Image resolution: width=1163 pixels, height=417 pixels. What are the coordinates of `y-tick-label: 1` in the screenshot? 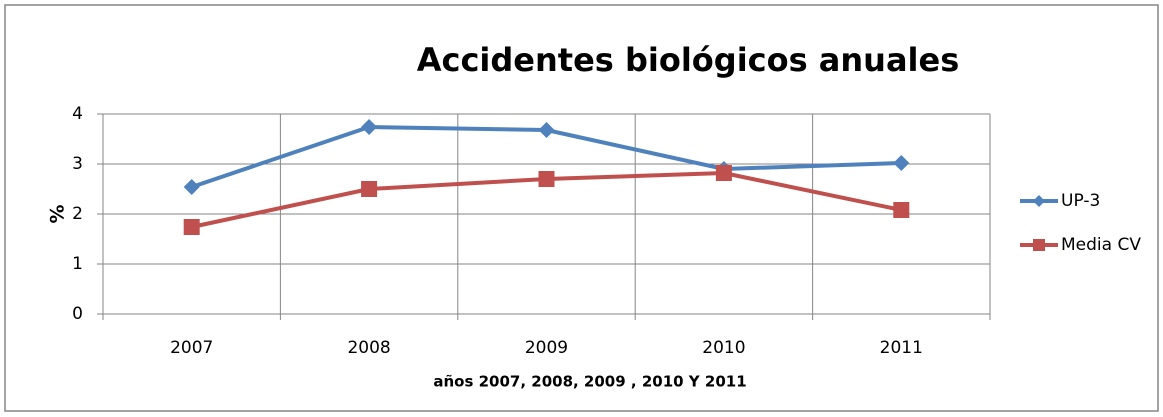 It's located at (77, 264).